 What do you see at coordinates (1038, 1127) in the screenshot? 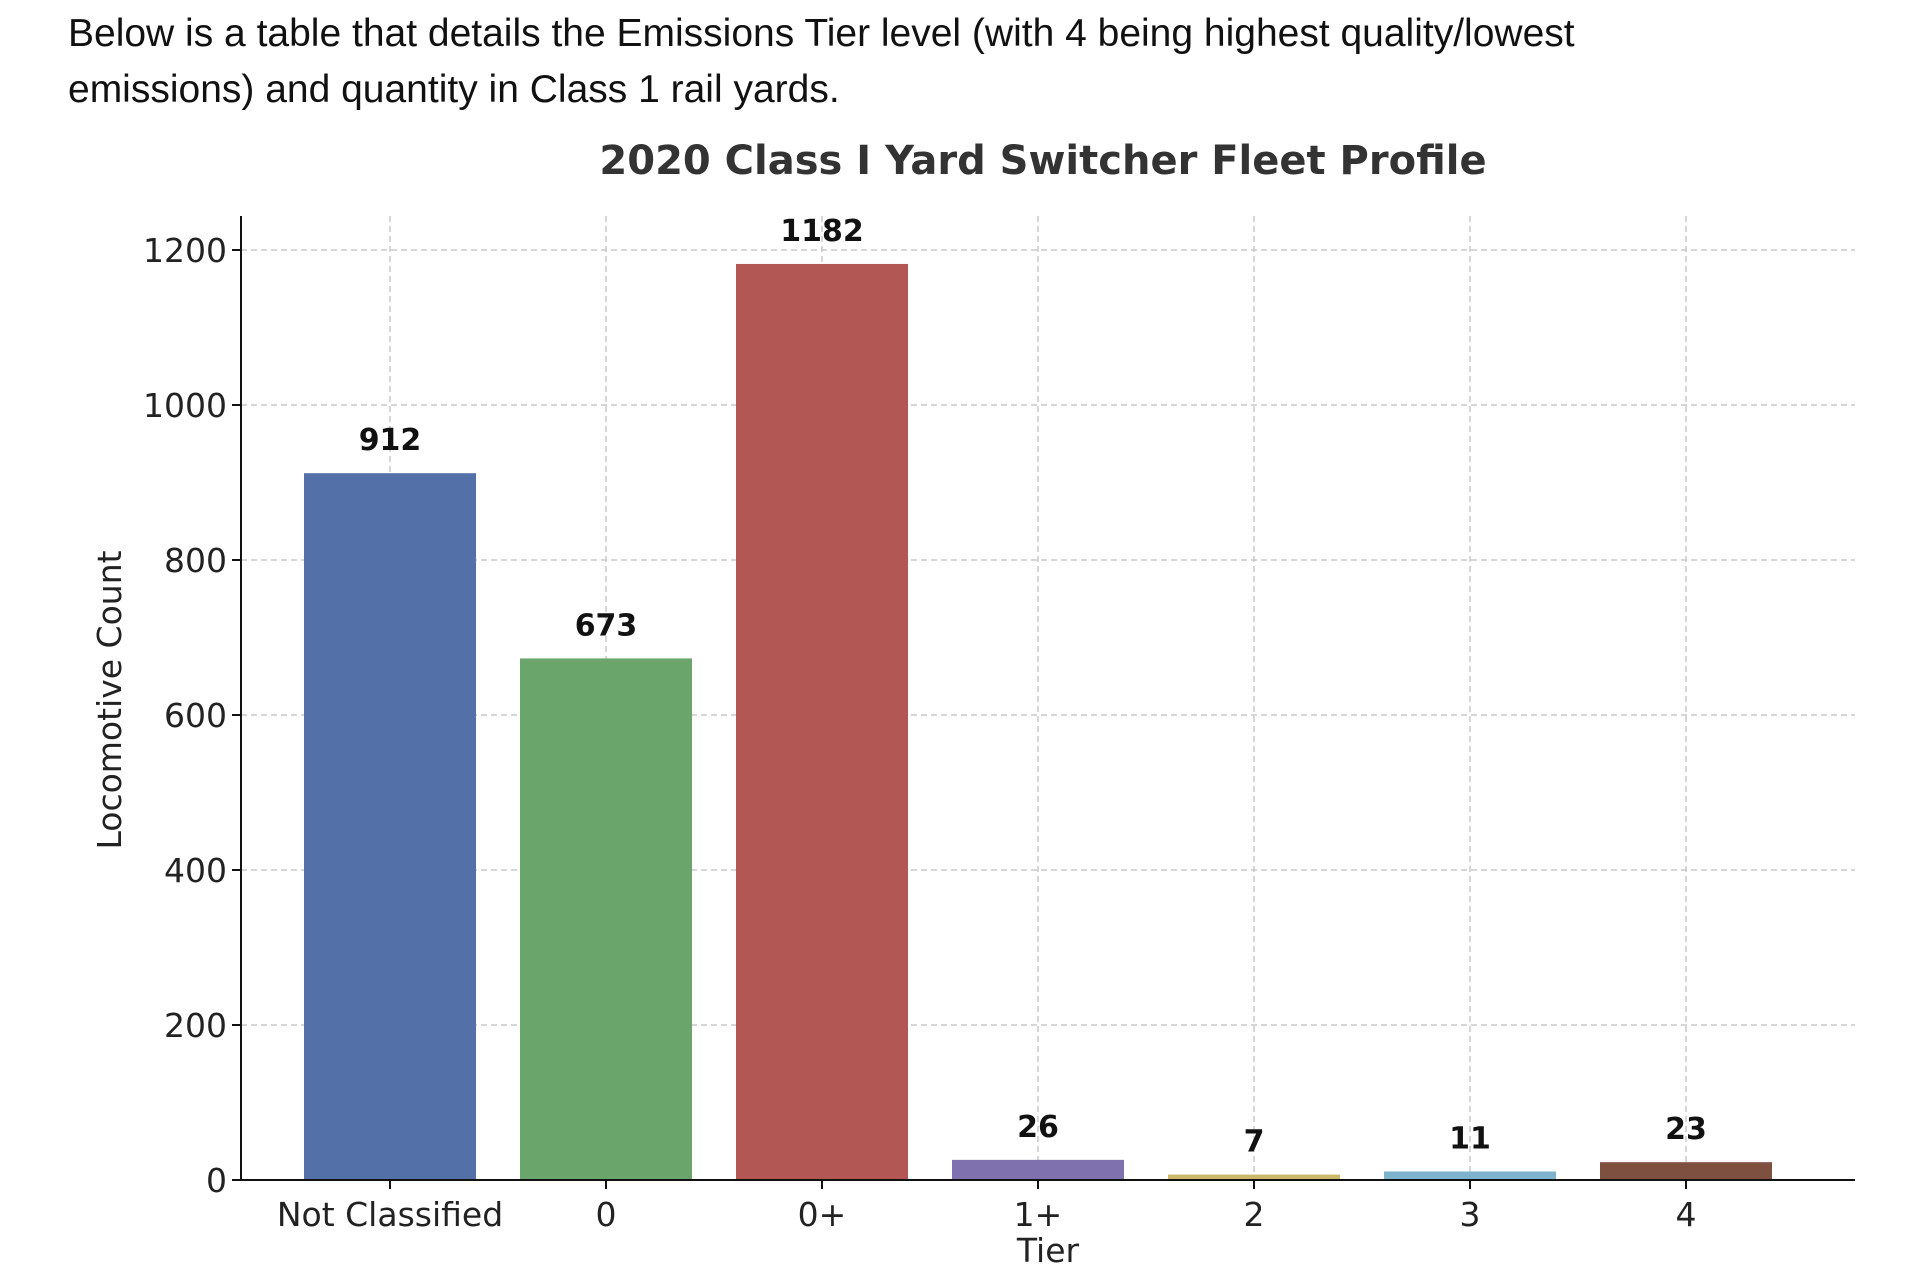
I see `bar-value-label: 26` at bounding box center [1038, 1127].